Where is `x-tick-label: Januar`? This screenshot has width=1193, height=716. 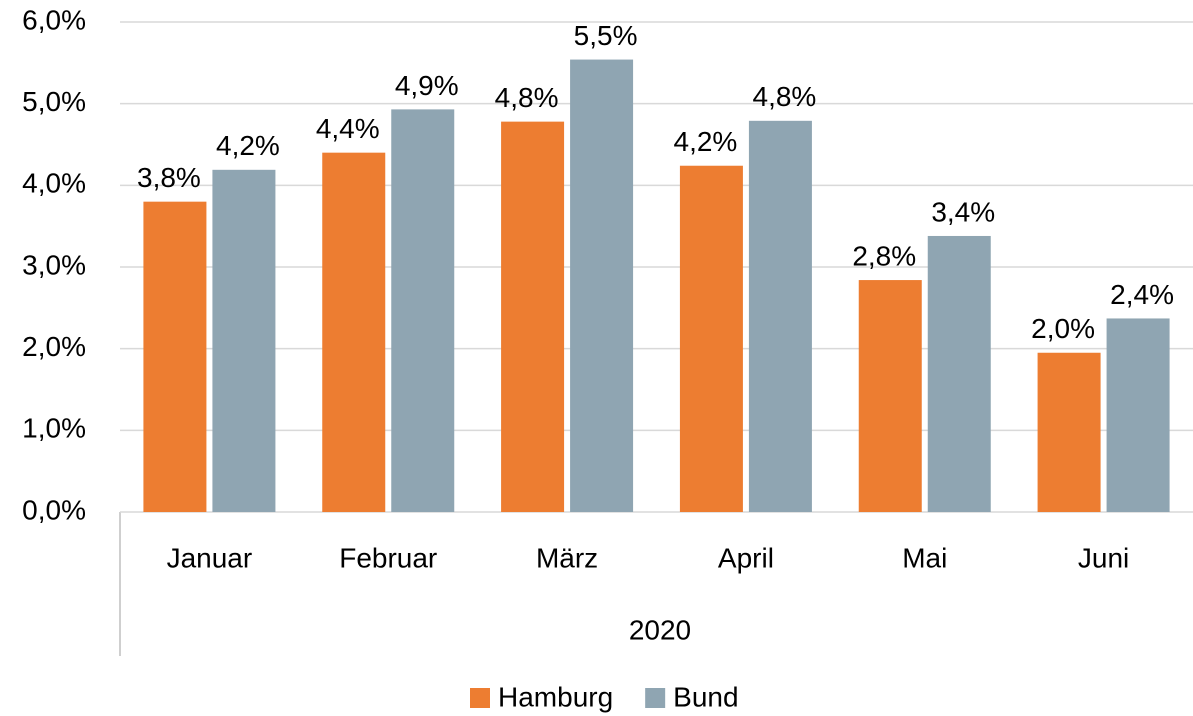
x-tick-label: Januar is located at coordinates (210, 557).